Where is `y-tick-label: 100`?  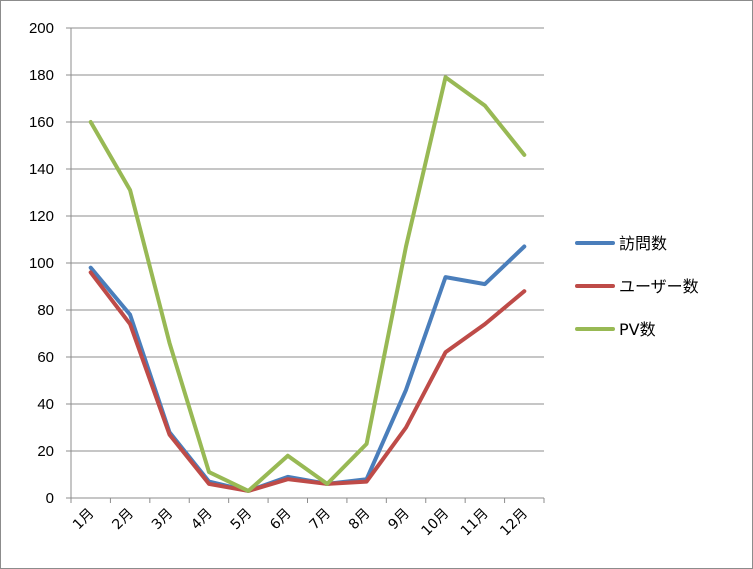
y-tick-label: 100 is located at coordinates (41, 263).